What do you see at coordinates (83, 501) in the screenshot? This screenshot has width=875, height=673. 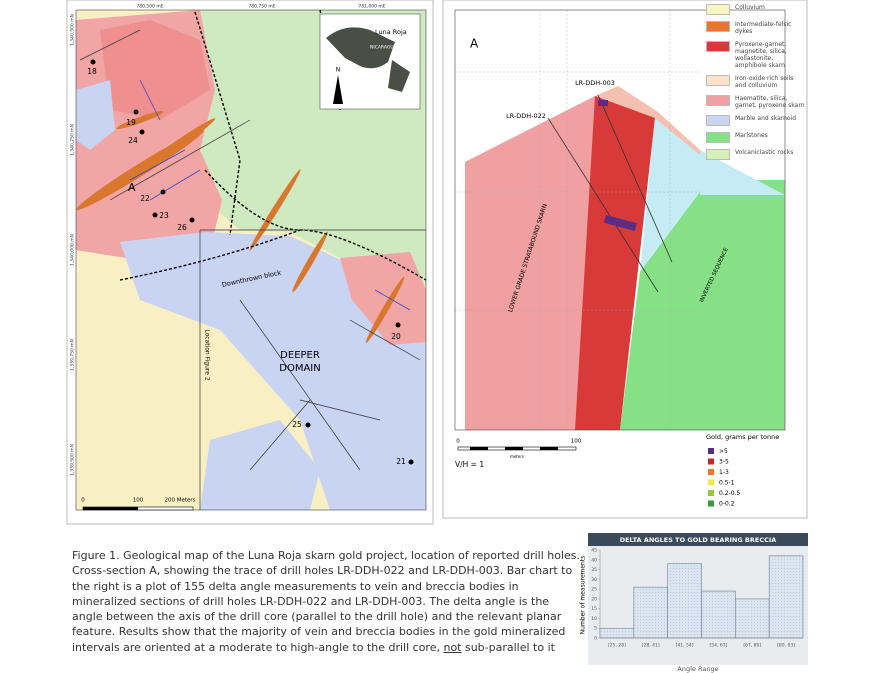 I see `label: 0` at bounding box center [83, 501].